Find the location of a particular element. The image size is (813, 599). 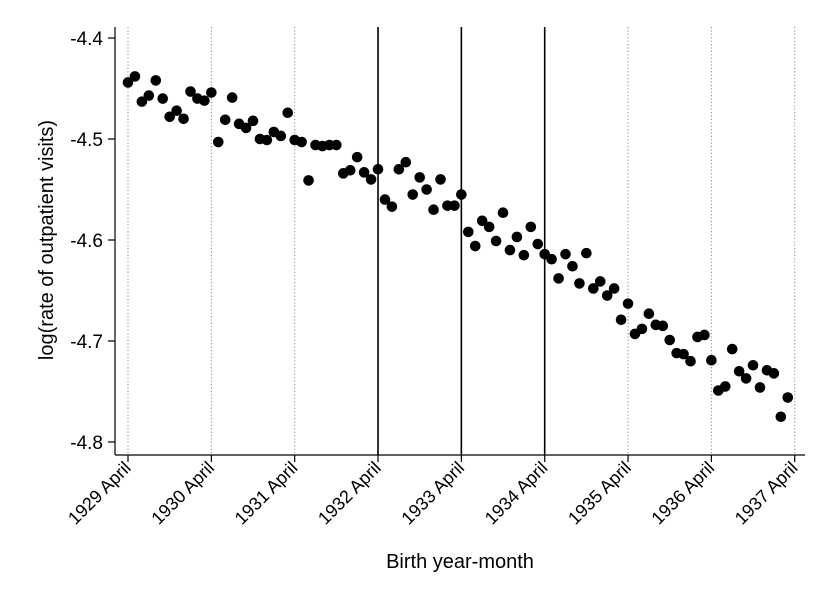

y-tick-label: -4.5 is located at coordinates (86, 140).